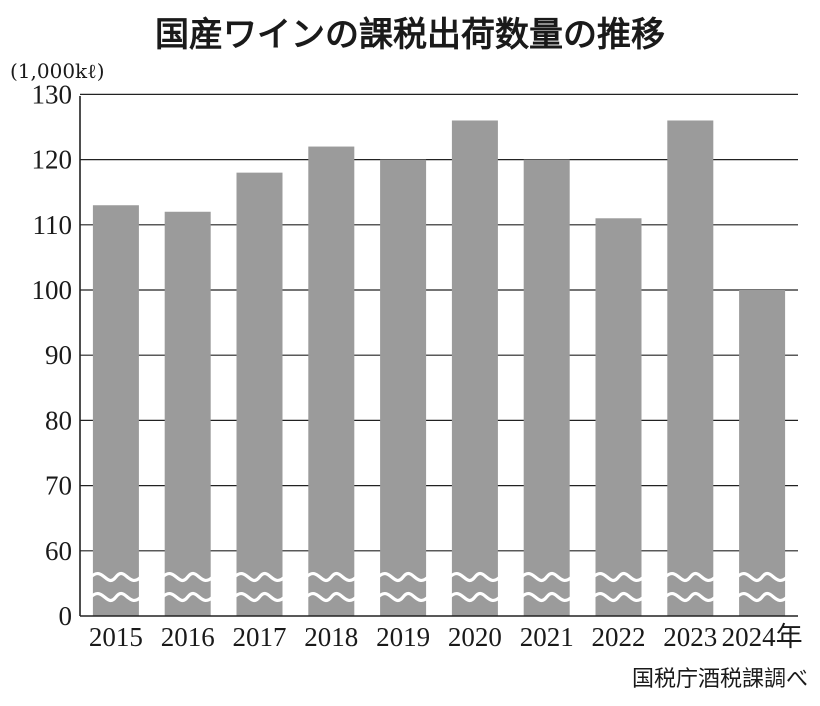 The image size is (820, 706). What do you see at coordinates (259, 394) in the screenshot?
I see `bar-2017` at bounding box center [259, 394].